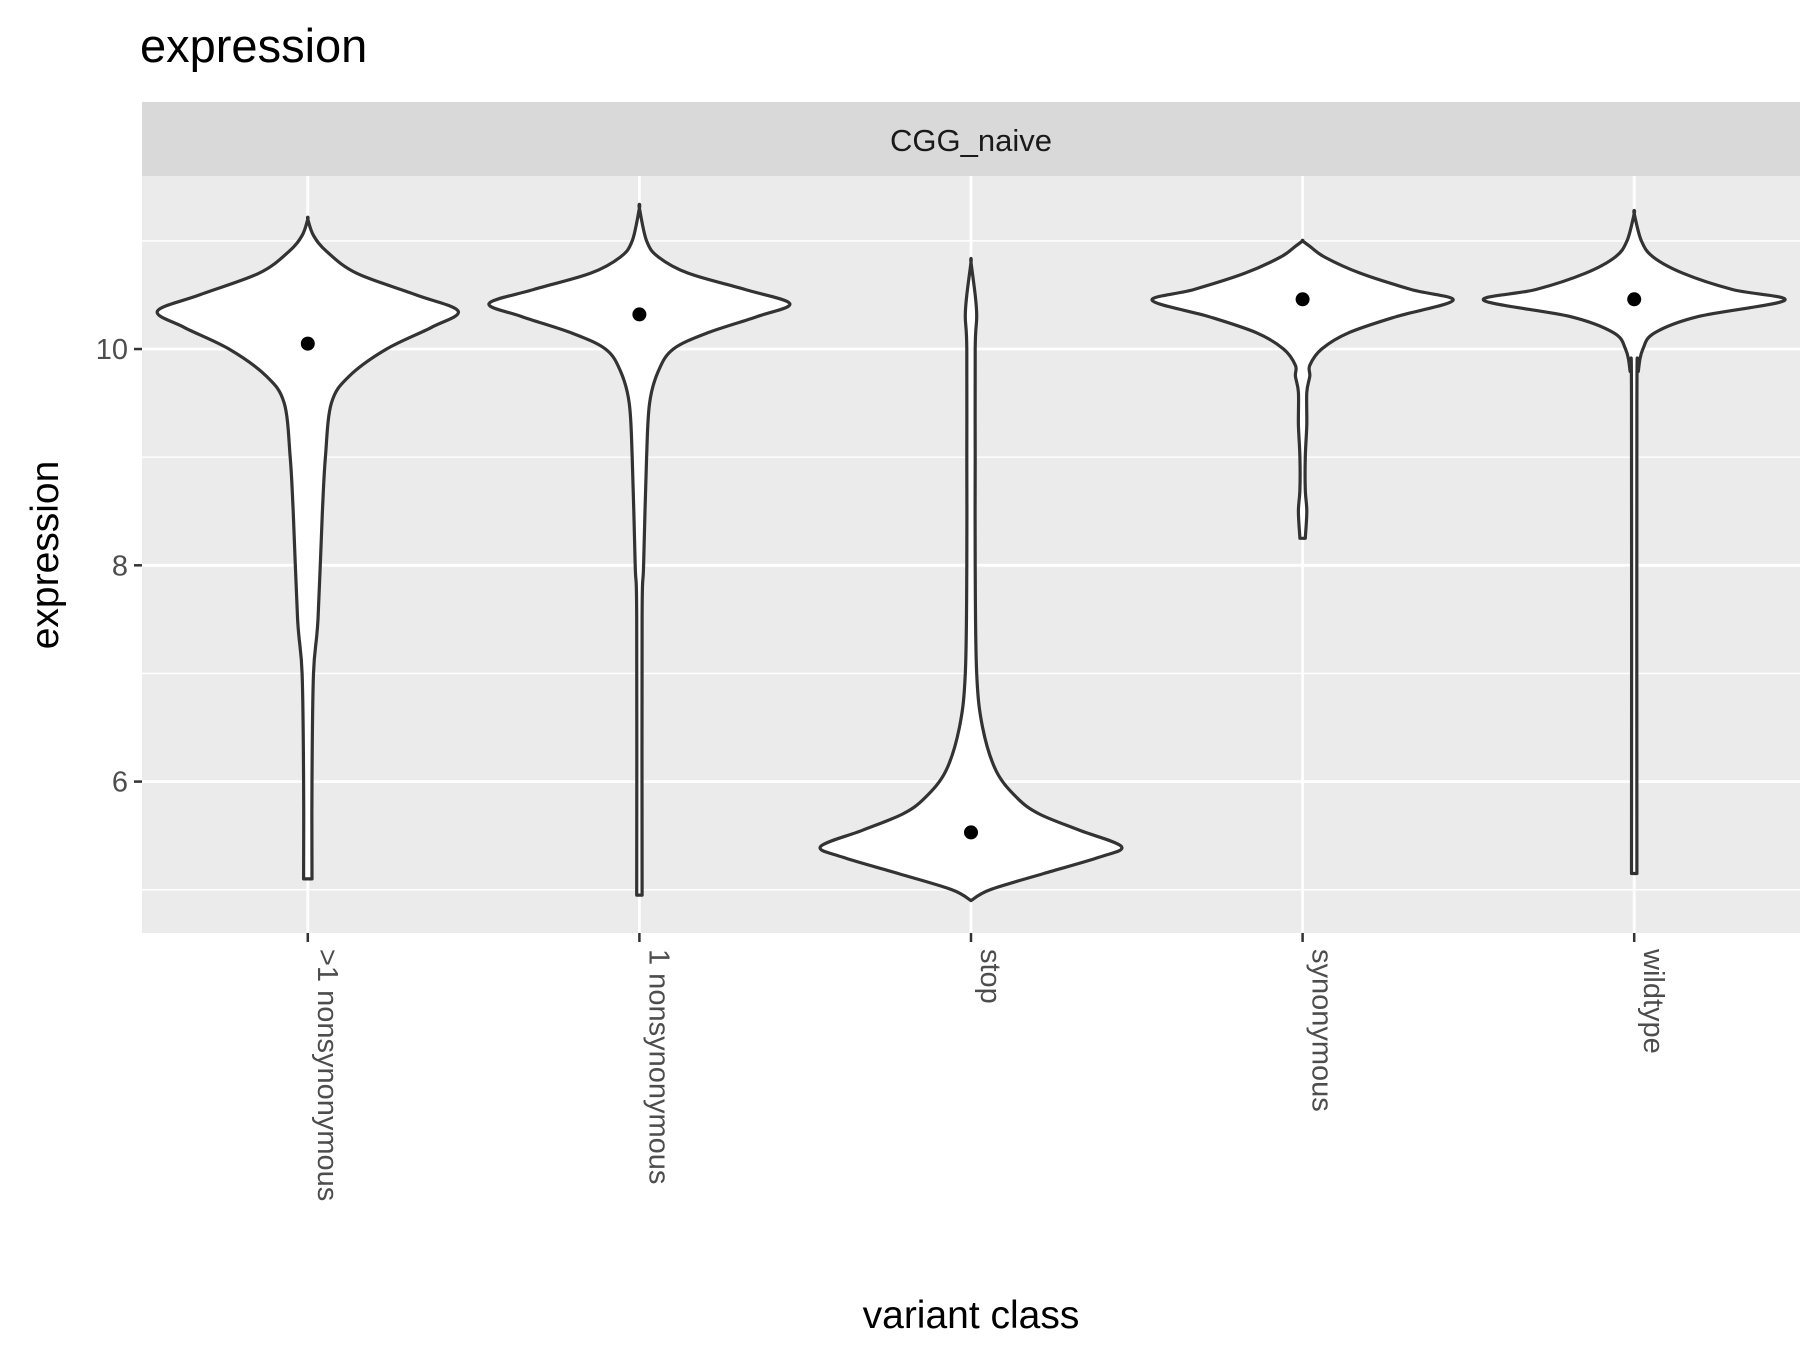  I want to click on x-tick-label-1: 1 nonsynonymous, so click(658, 1066).